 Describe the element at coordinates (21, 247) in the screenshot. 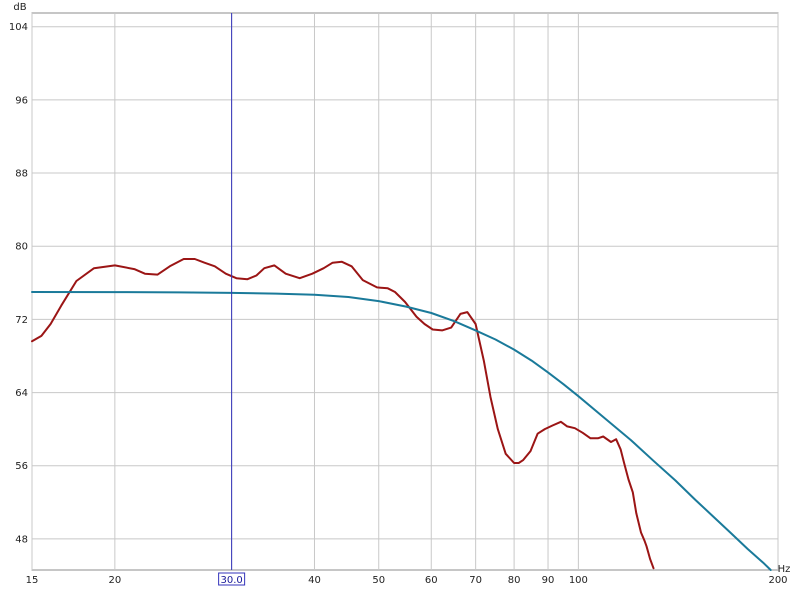

I see `y-tick-label: 80` at that location.